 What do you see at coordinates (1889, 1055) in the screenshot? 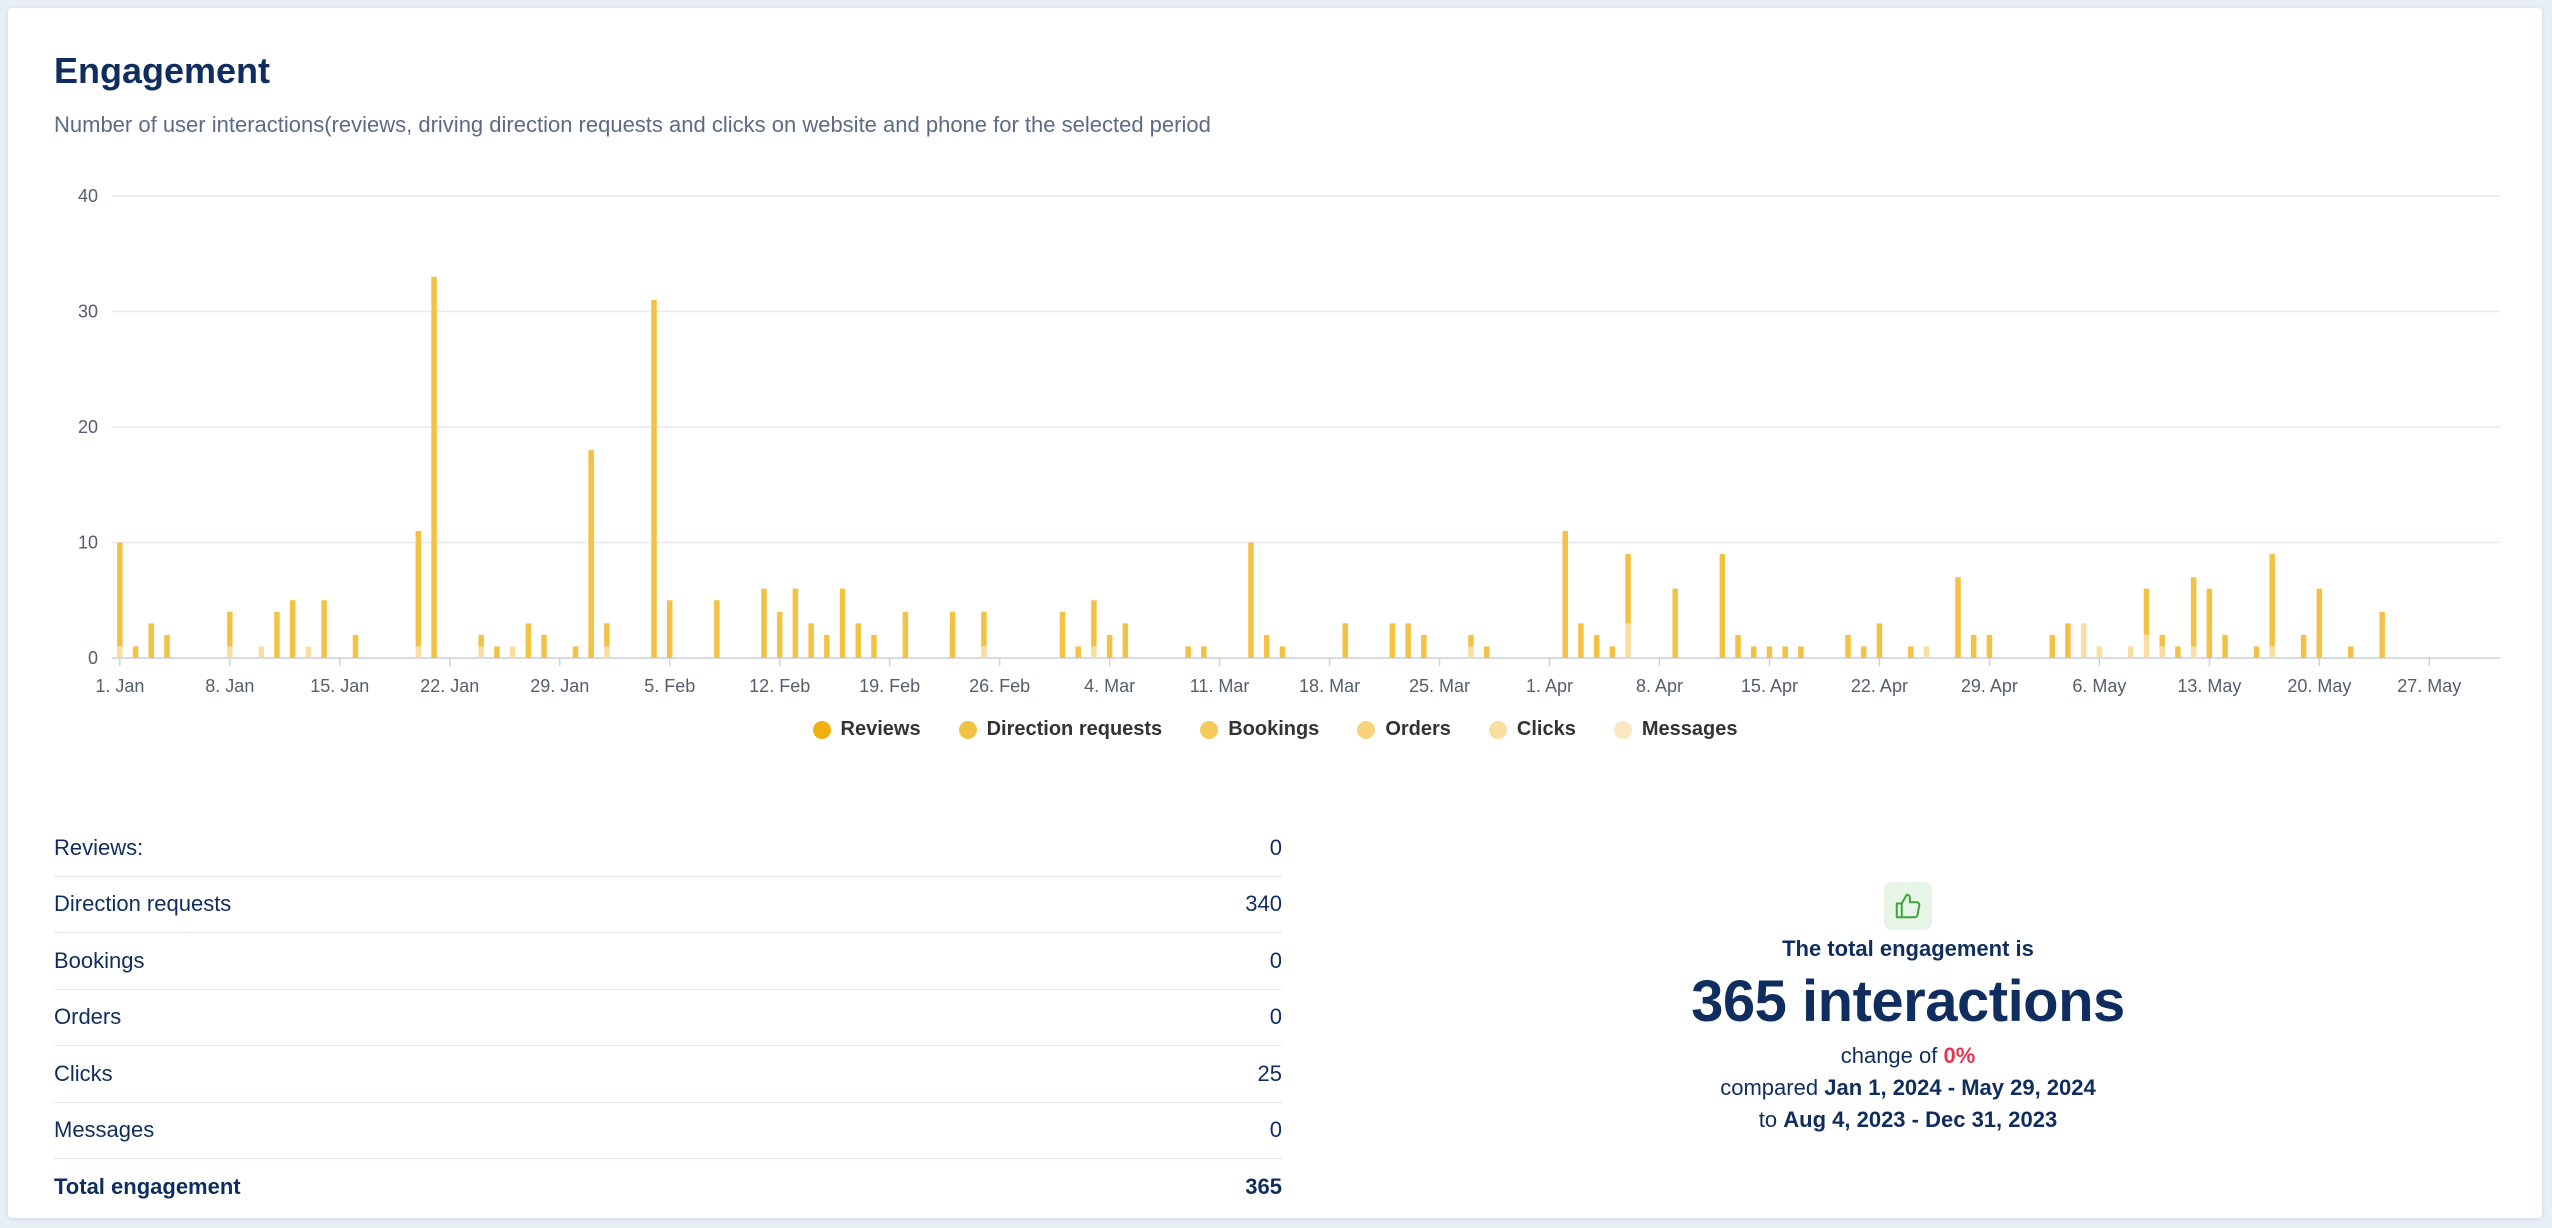
I see `change-prefix: change of` at bounding box center [1889, 1055].